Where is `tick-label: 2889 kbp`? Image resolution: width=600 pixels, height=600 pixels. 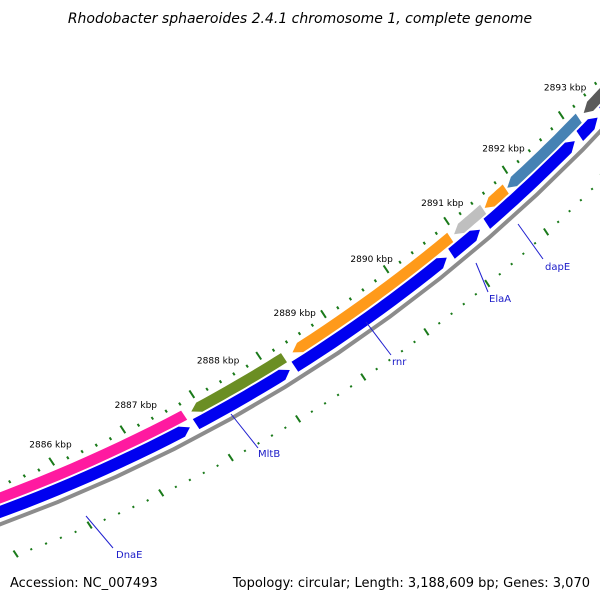
tick-label: 2889 kbp is located at coordinates (294, 314).